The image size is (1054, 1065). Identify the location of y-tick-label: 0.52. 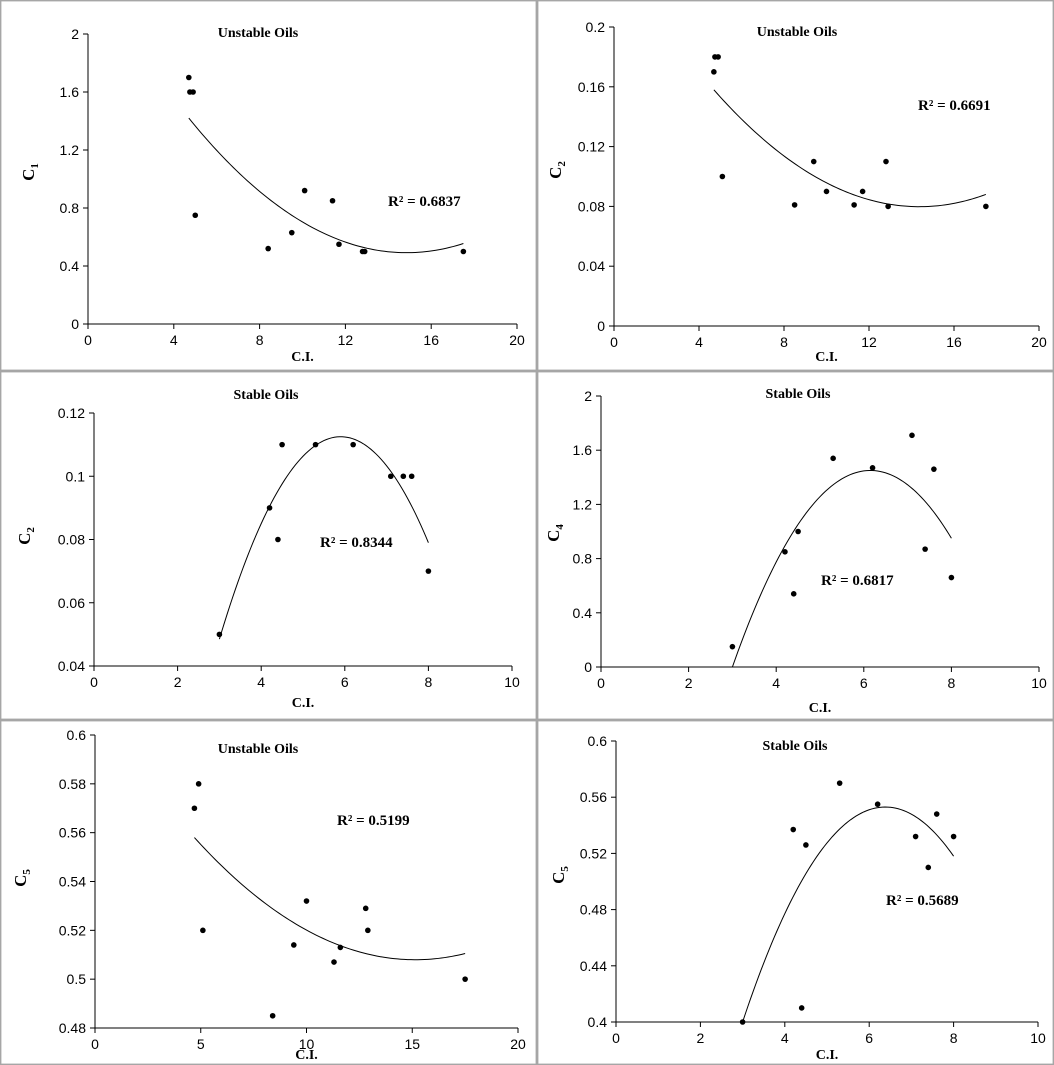
(593, 853).